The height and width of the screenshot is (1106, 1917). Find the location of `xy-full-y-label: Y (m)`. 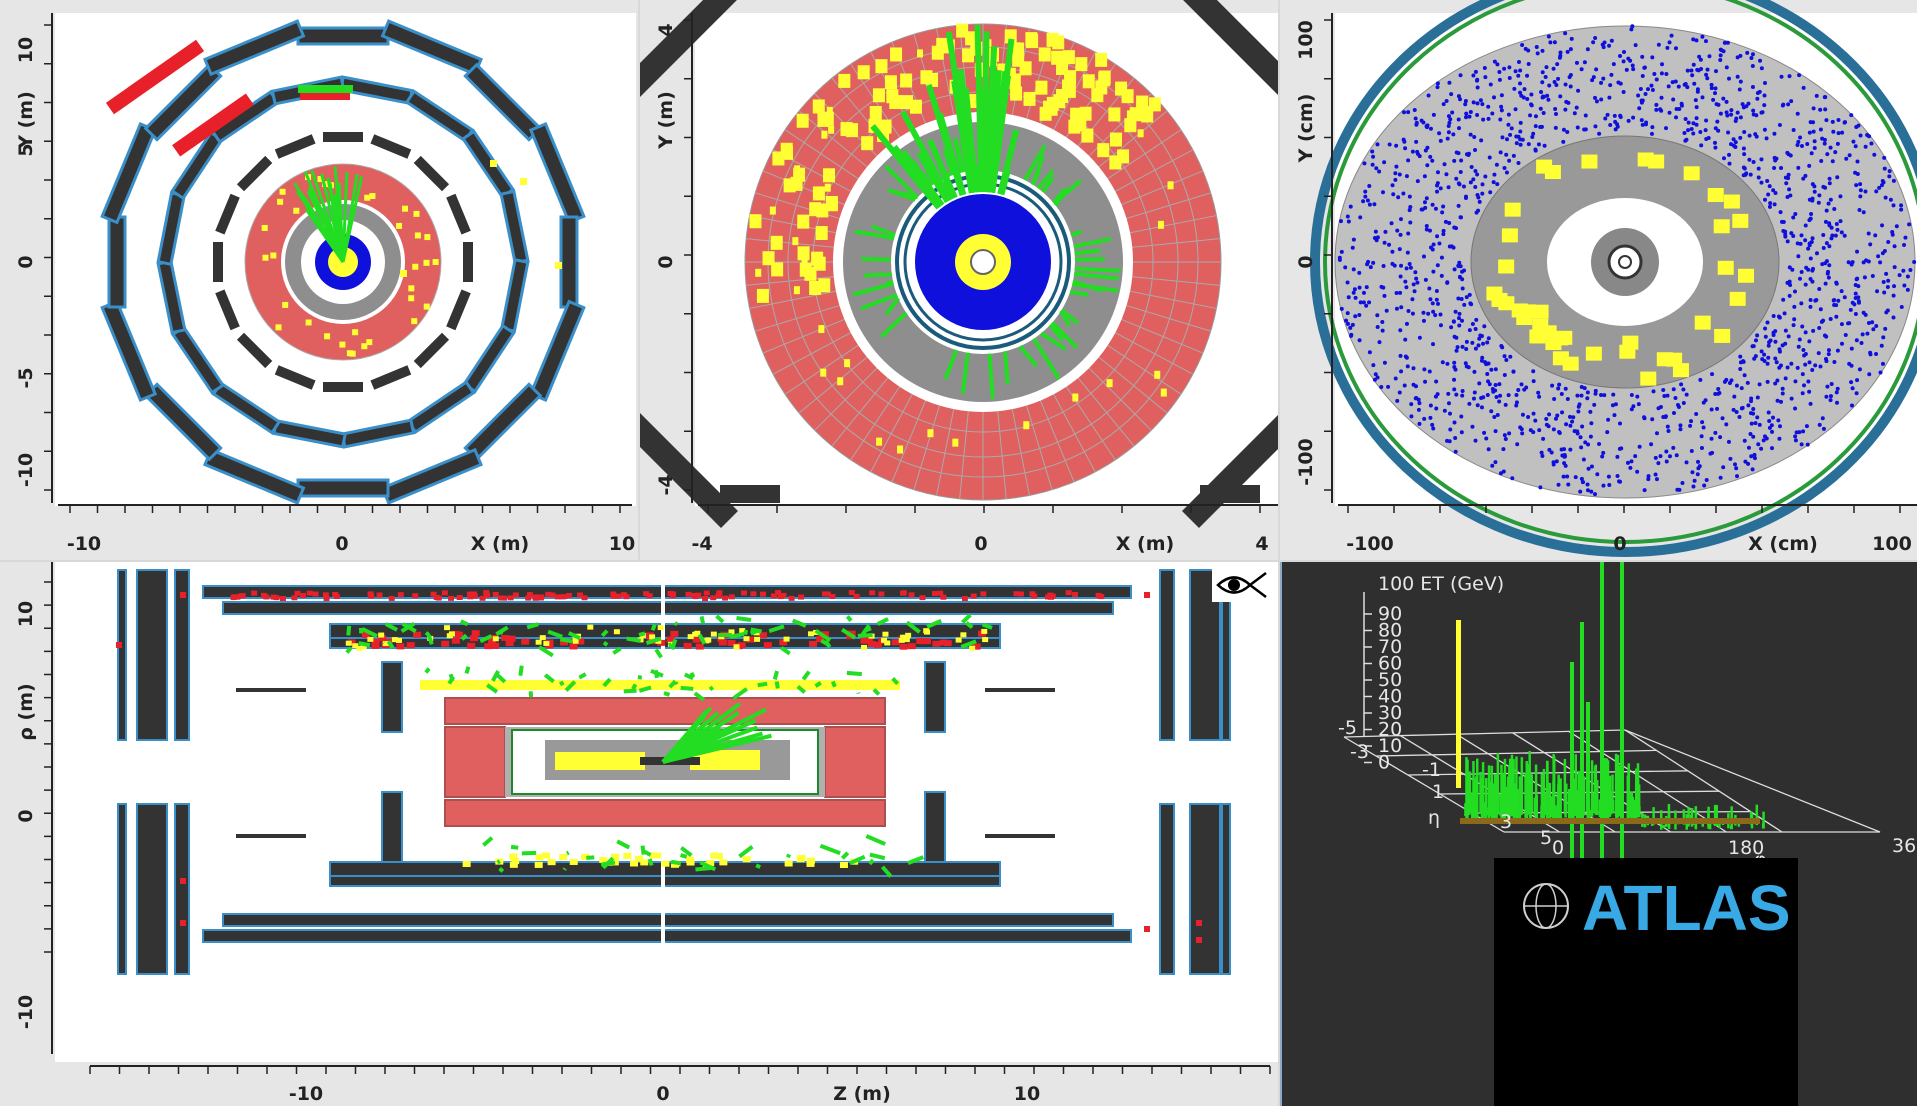

xy-full-y-label: Y (m) is located at coordinates (26, 120).